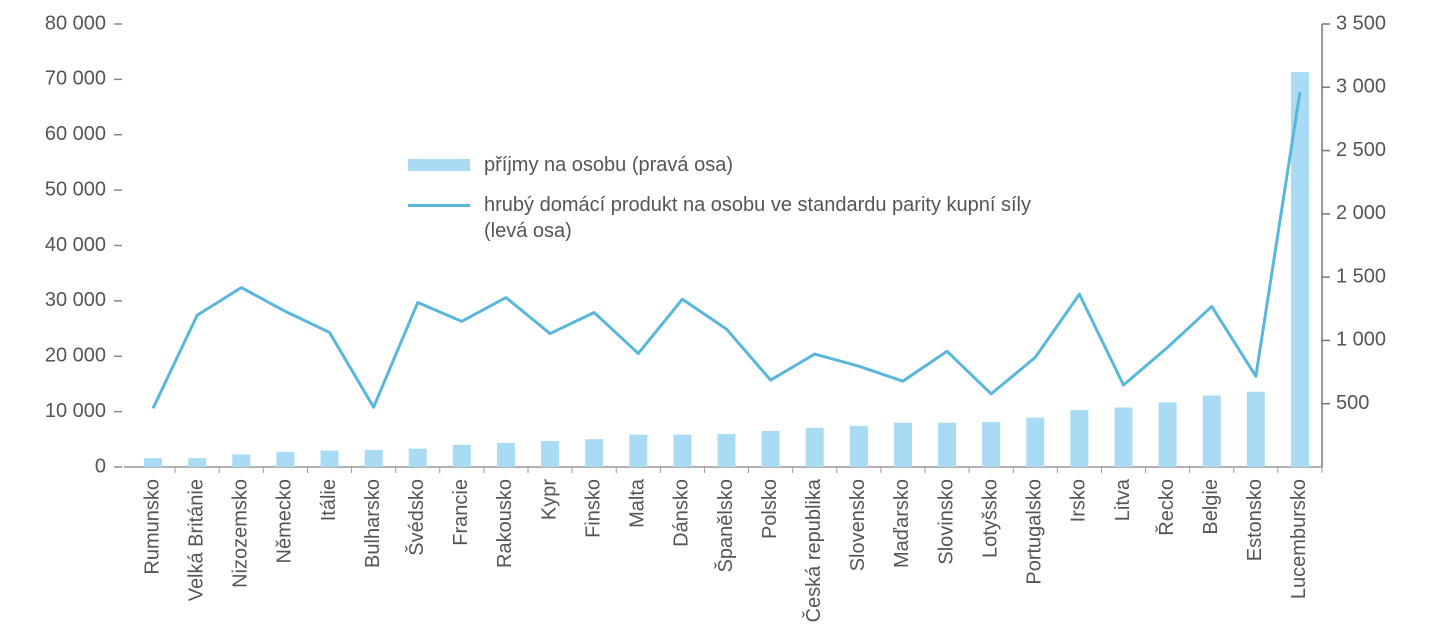 The image size is (1431, 643). I want to click on y-tick-label: 60 000, so click(75, 134).